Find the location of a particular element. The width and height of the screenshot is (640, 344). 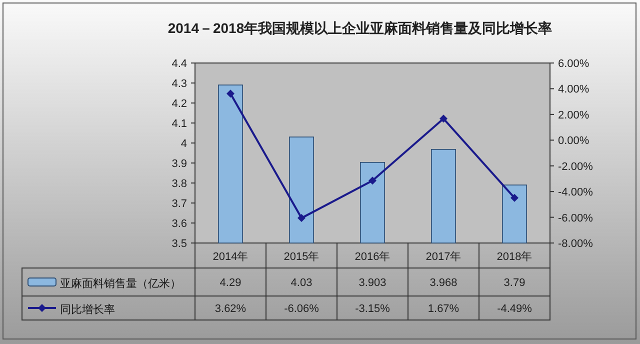

data-label: 3.62% is located at coordinates (230, 309).